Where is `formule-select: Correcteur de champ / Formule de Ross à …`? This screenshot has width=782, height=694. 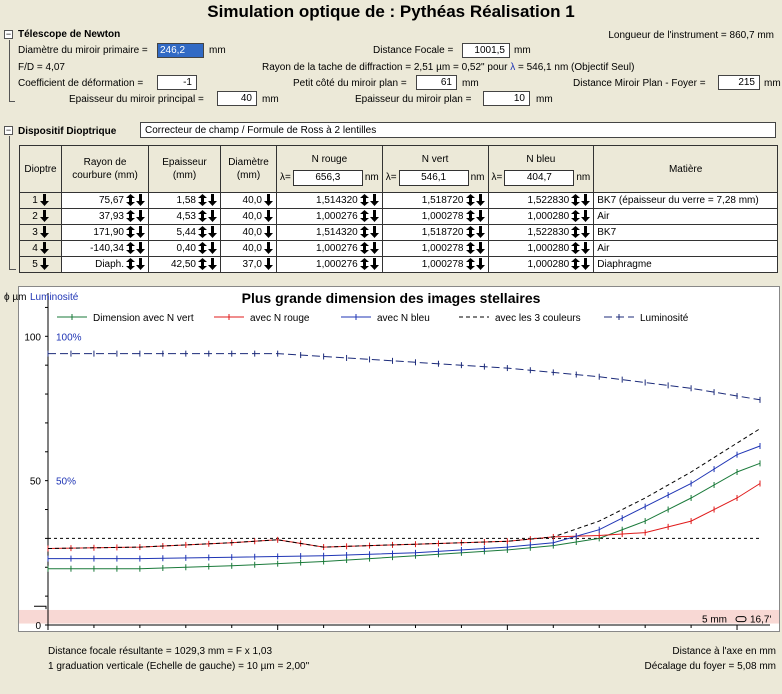 formule-select: Correcteur de champ / Formule de Ross à … is located at coordinates (458, 130).